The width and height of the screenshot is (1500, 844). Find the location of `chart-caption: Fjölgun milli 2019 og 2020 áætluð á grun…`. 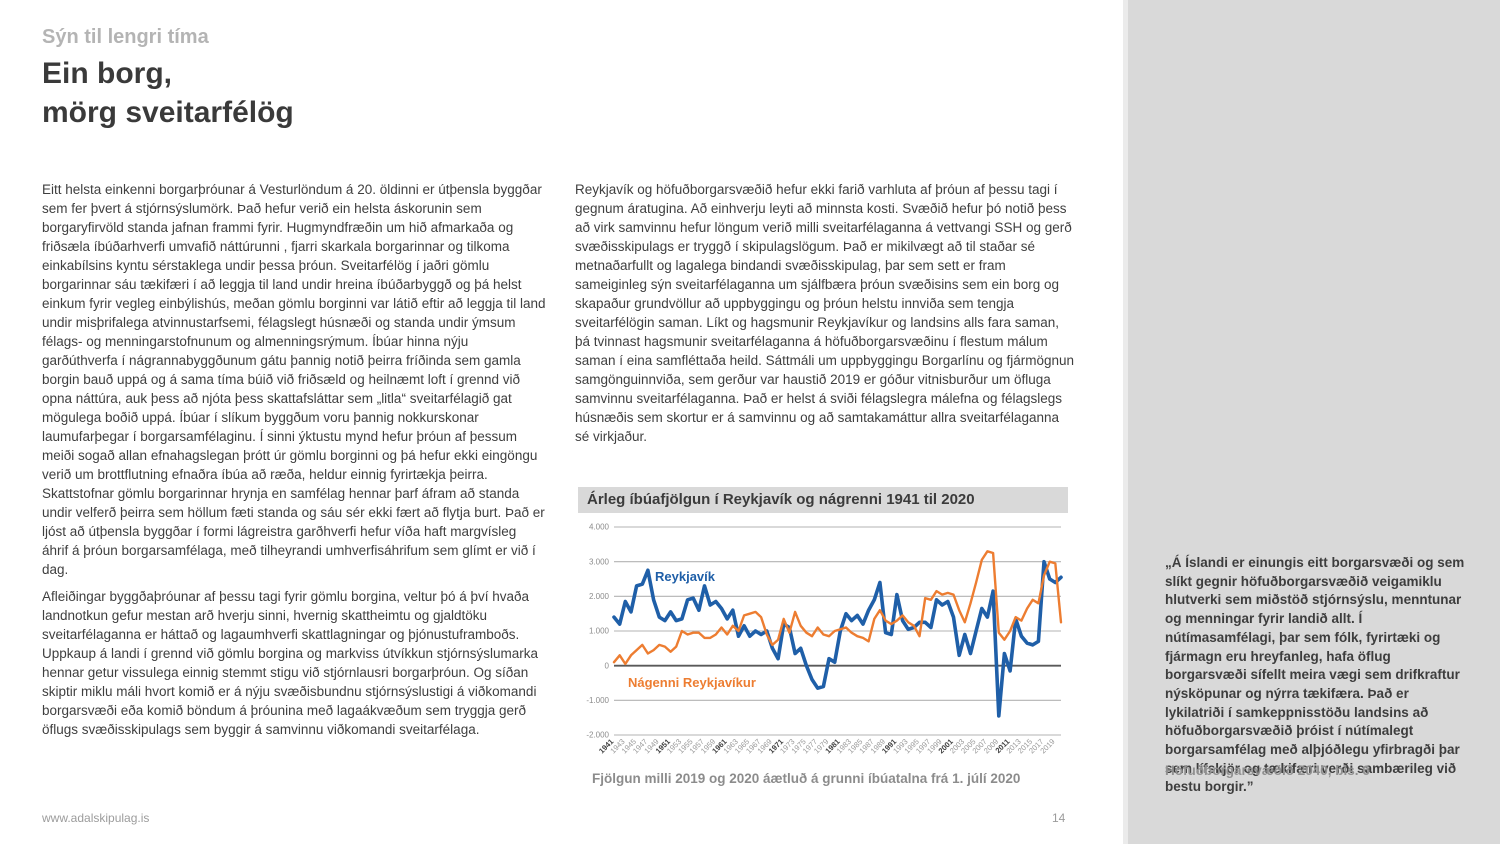

chart-caption: Fjölgun milli 2019 og 2020 áætluð á grun… is located at coordinates (806, 778).